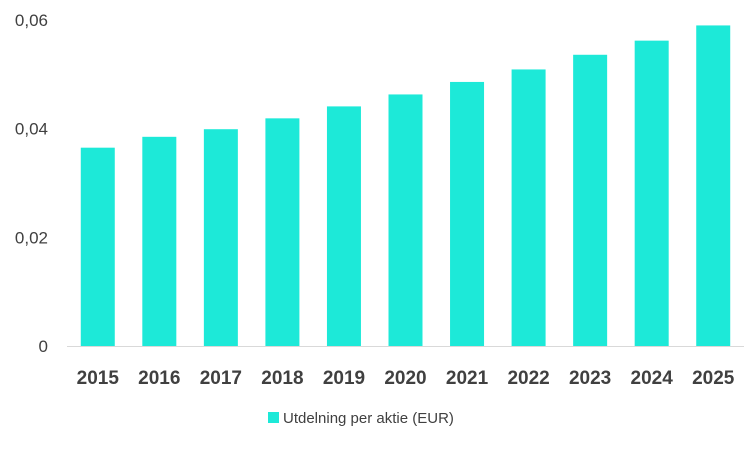  Describe the element at coordinates (590, 378) in the screenshot. I see `x-tick-label: 2023` at that location.